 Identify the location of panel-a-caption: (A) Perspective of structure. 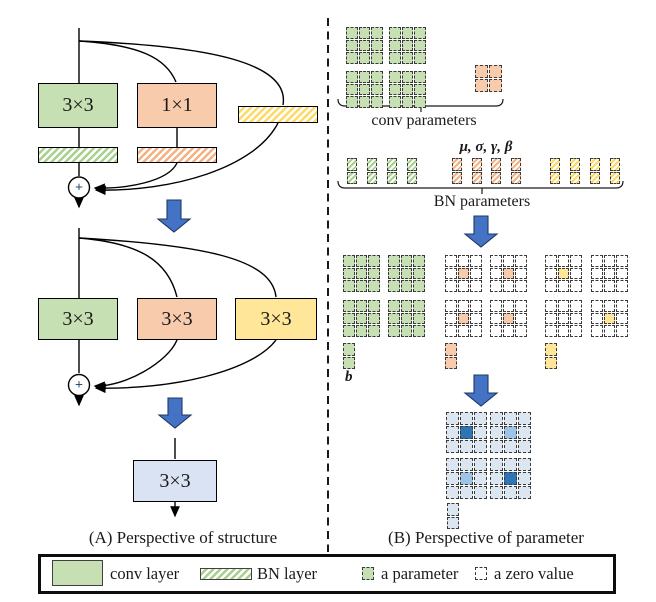
(183, 537).